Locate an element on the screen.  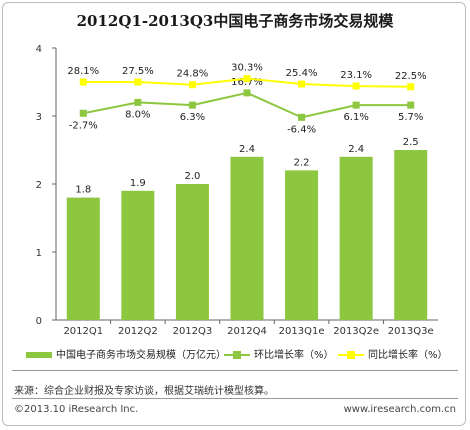
x-tick-label: 2013Q2e is located at coordinates (356, 331).